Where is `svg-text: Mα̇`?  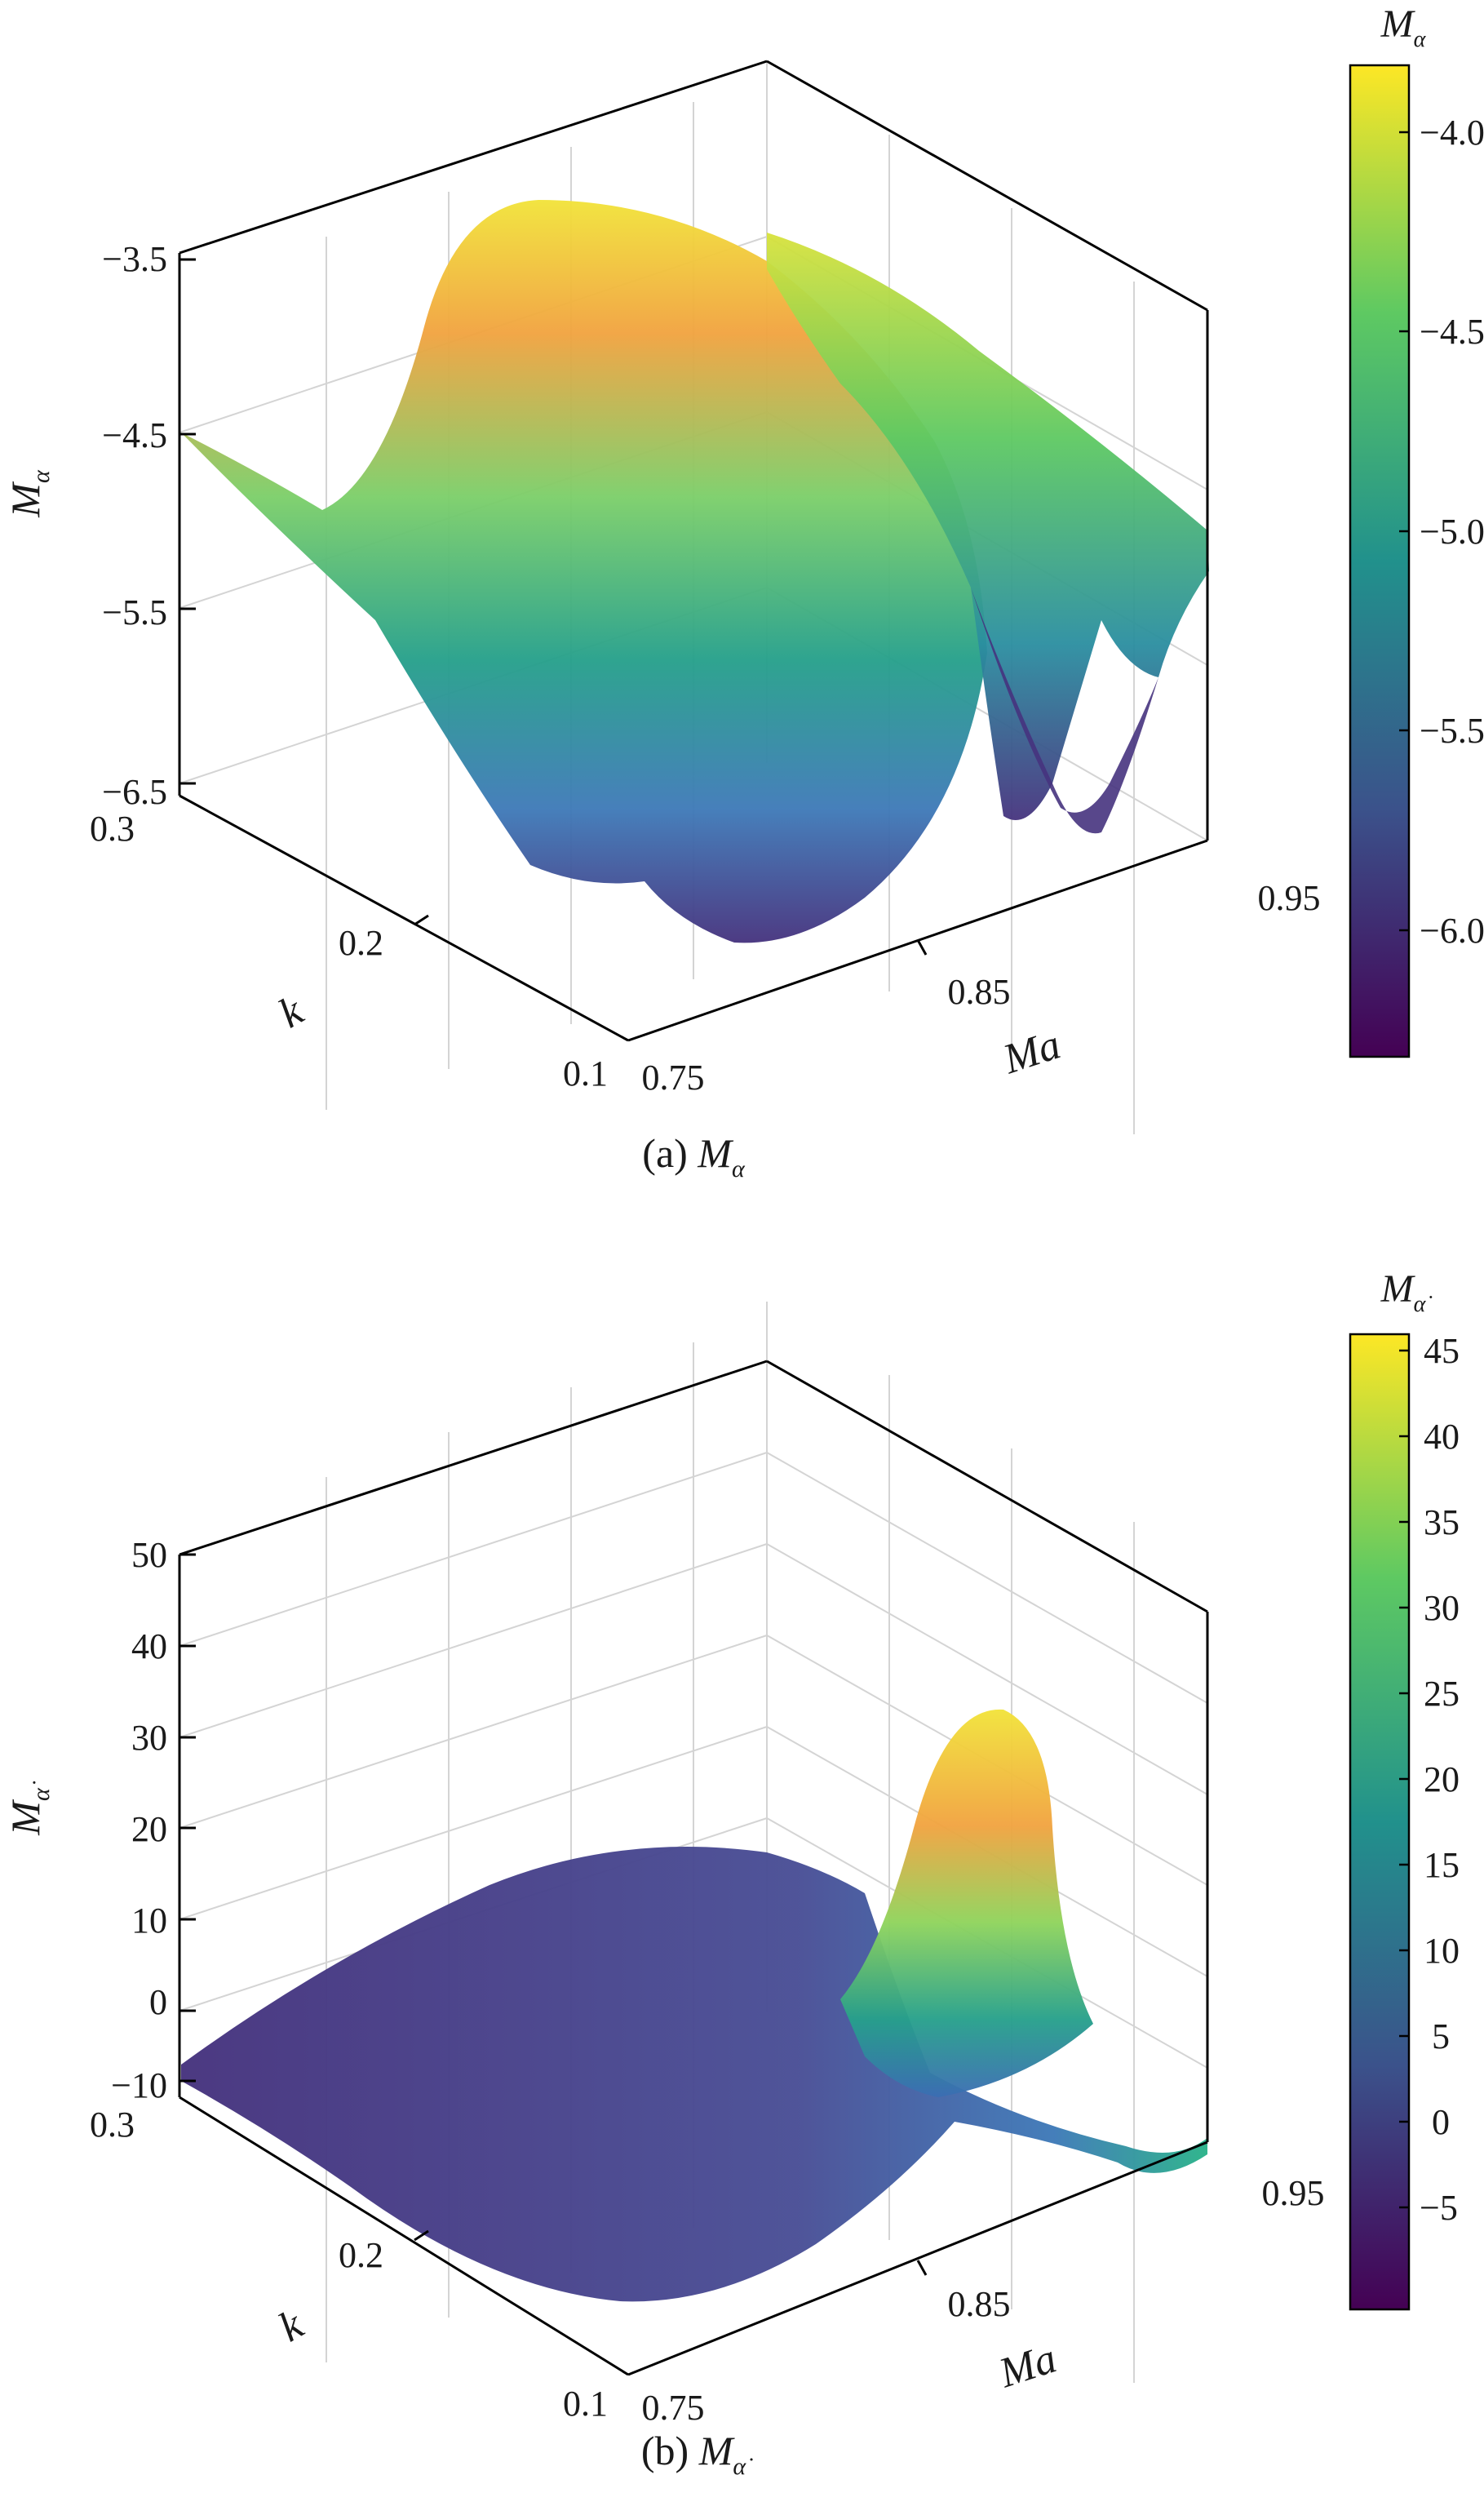 svg-text: Mα̇ is located at coordinates (28, 1808).